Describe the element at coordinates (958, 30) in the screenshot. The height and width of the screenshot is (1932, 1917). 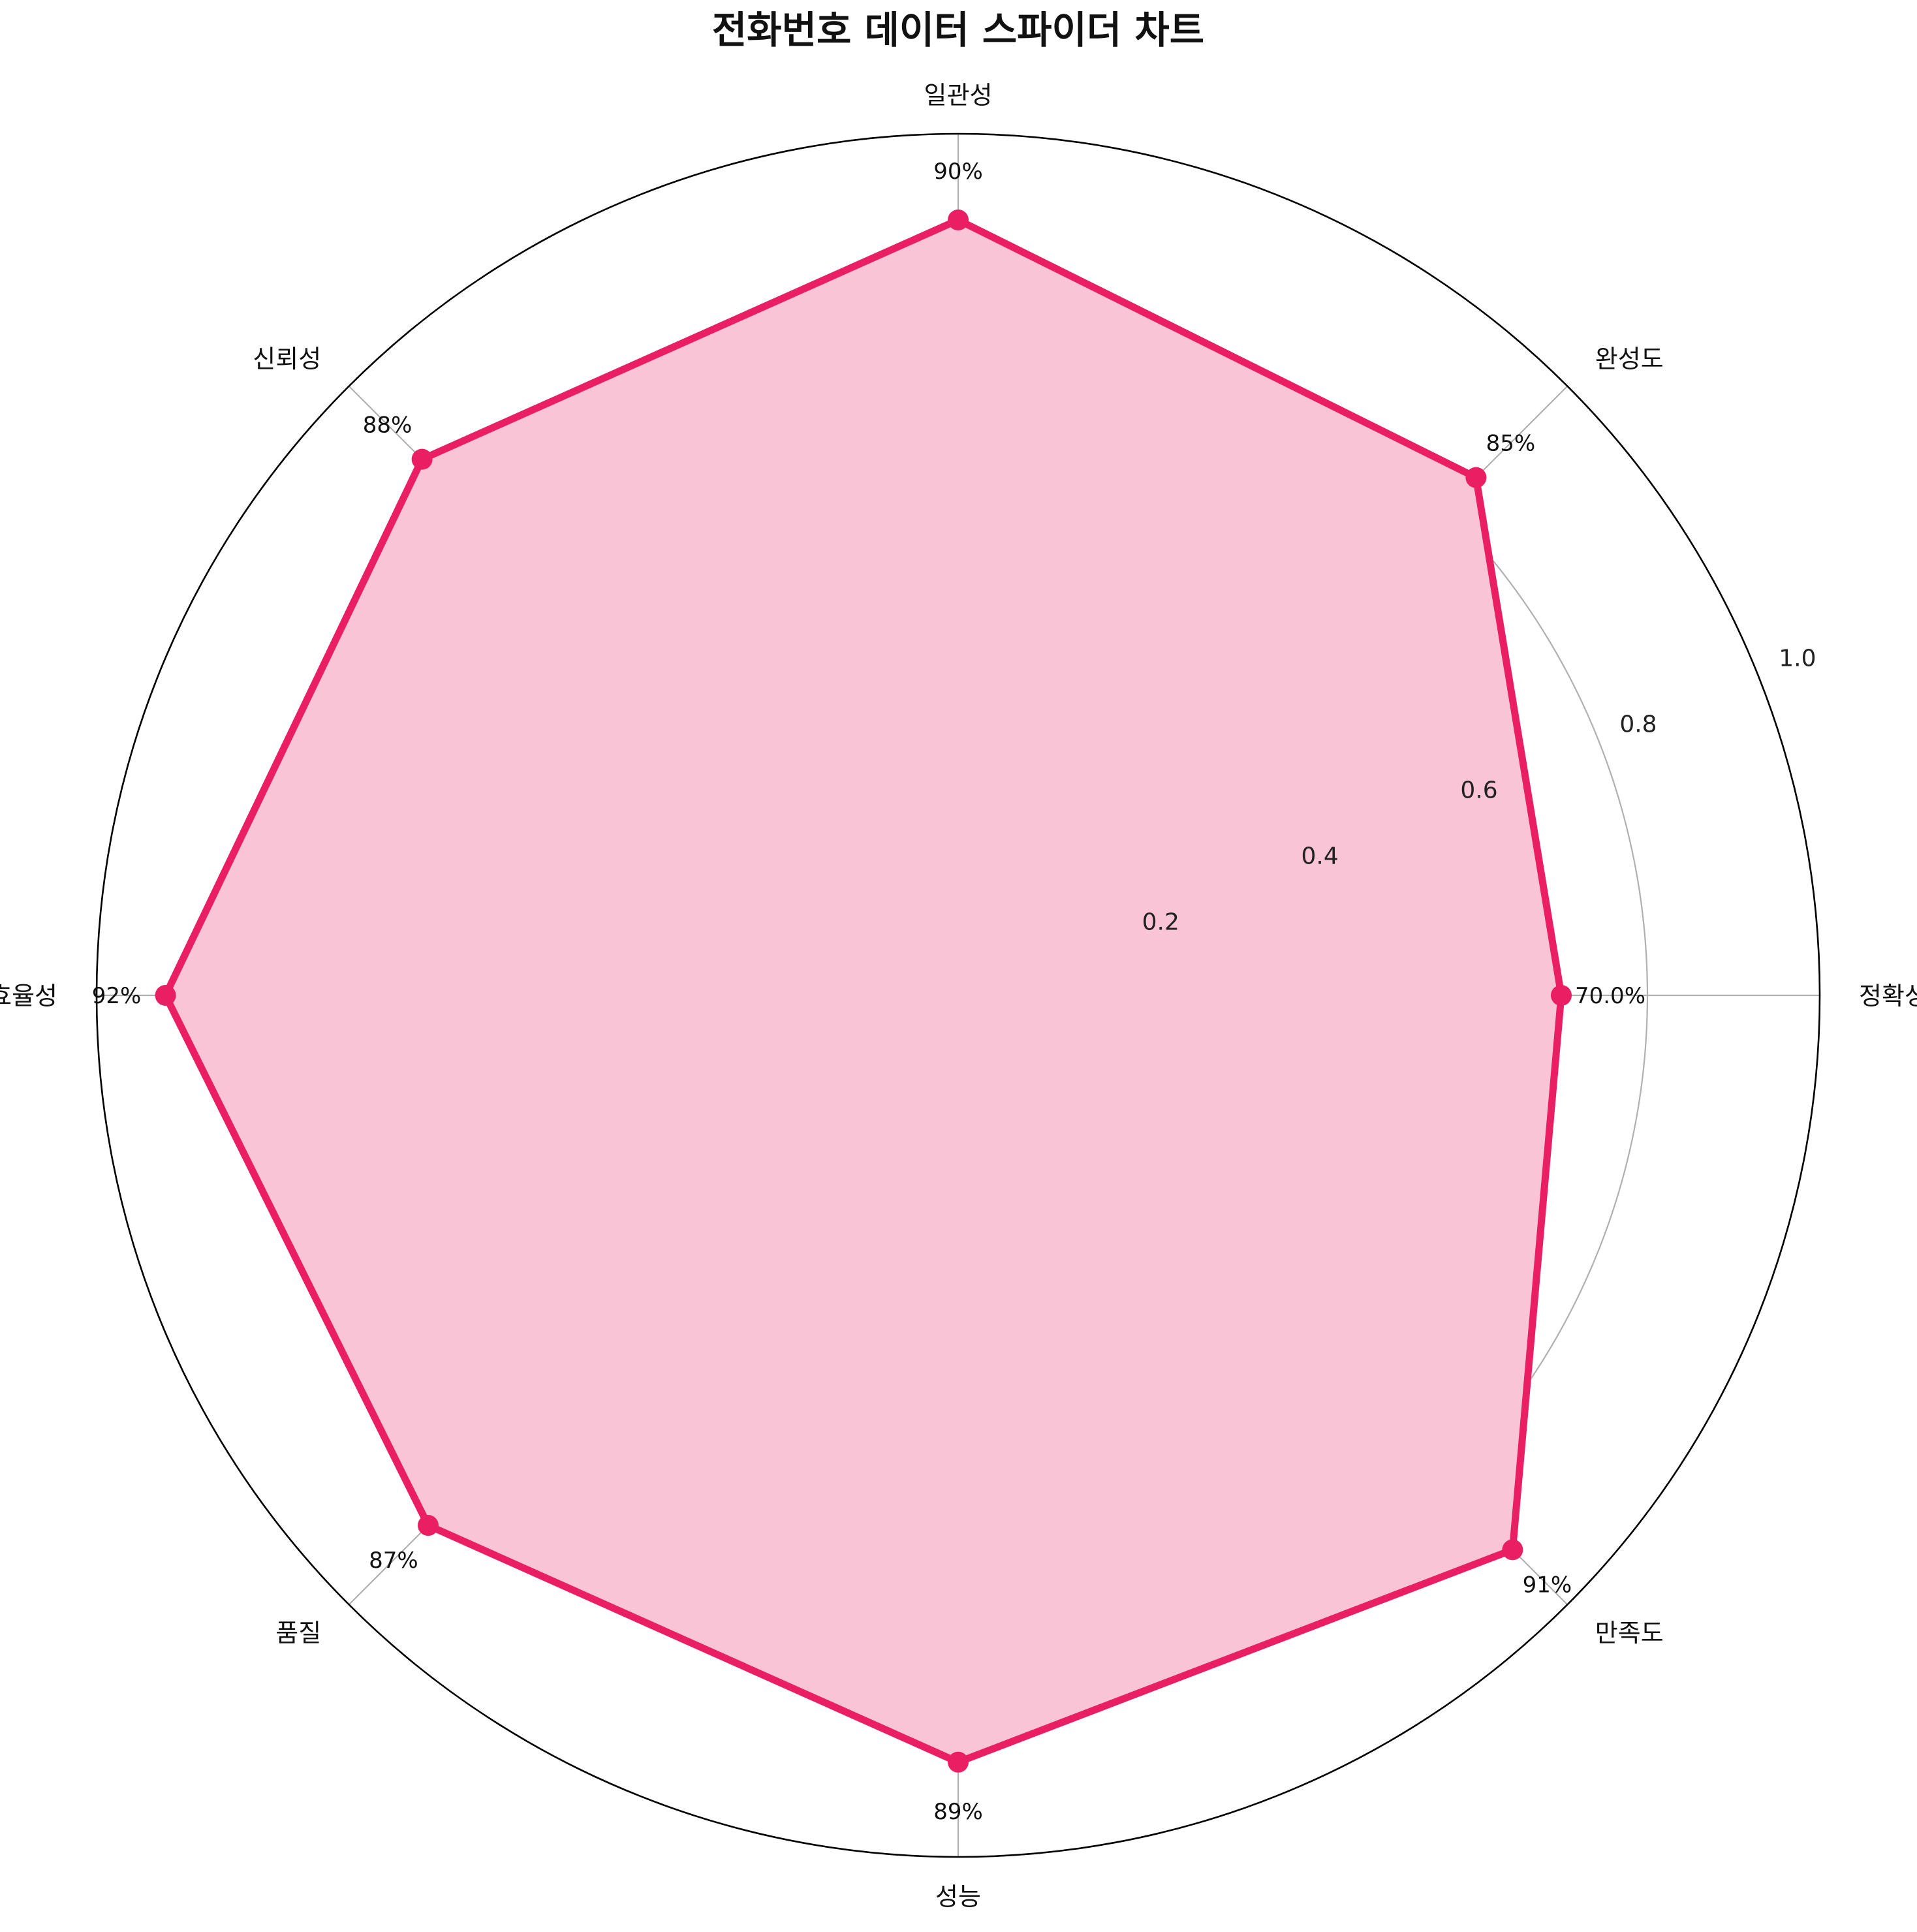
I see `chart-title: 전화번호 데이터 스파이더 차트` at that location.